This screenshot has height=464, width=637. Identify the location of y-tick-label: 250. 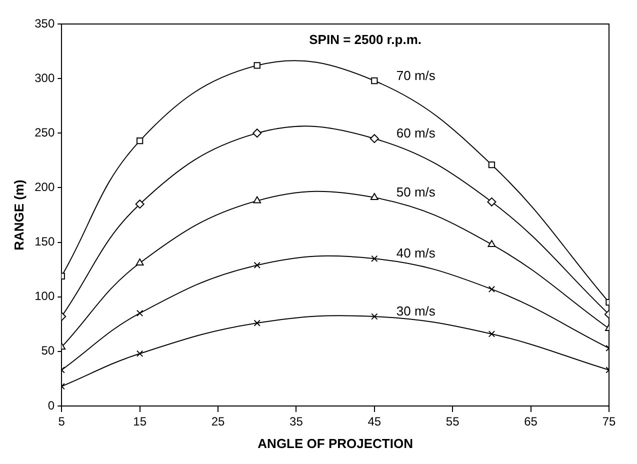
(44, 132).